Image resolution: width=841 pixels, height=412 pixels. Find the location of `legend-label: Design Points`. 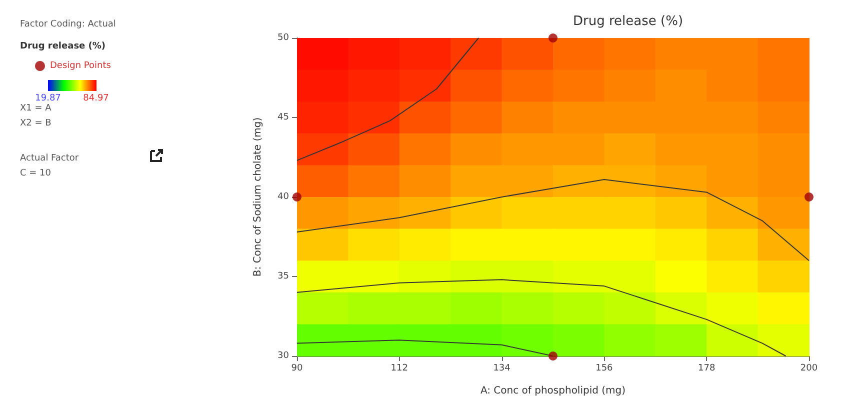

legend-label: Design Points is located at coordinates (81, 66).